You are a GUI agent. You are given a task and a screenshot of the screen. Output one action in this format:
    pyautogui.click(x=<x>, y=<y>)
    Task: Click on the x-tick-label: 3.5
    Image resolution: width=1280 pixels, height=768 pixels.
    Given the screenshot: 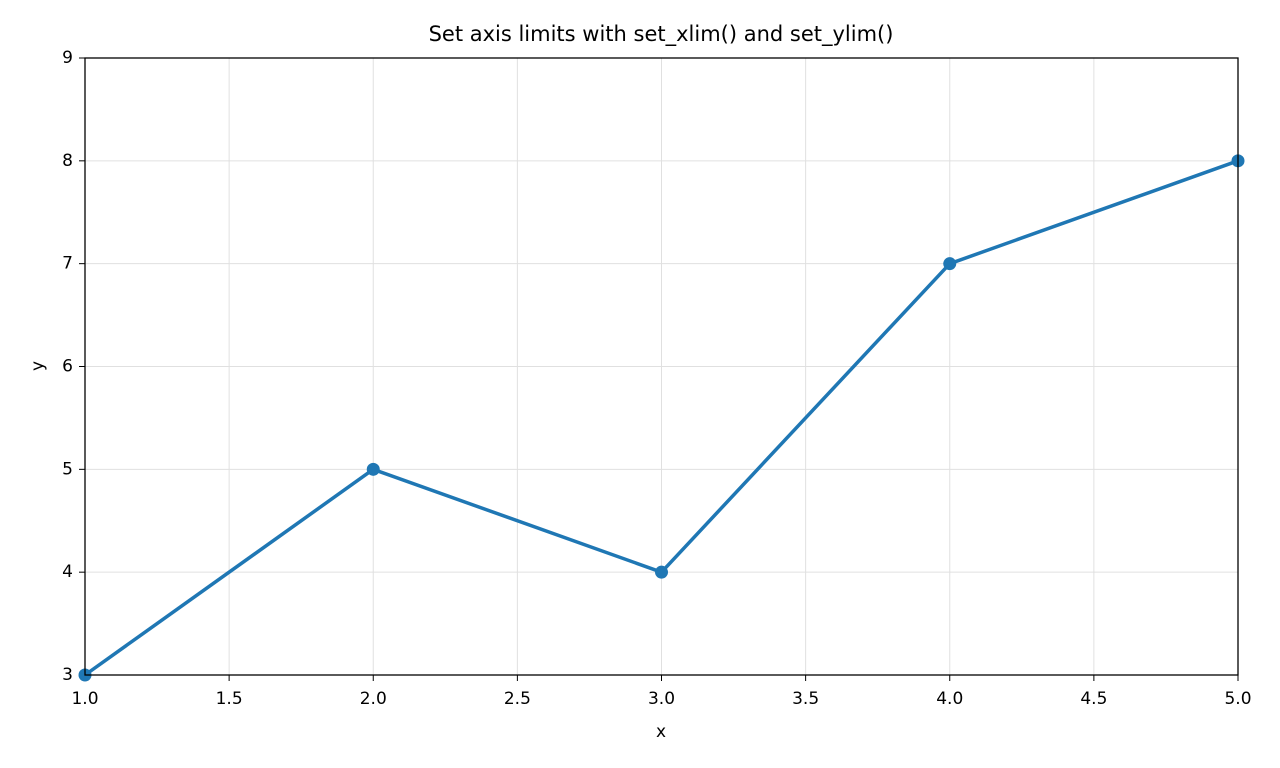 What is the action you would take?
    pyautogui.click(x=805, y=699)
    